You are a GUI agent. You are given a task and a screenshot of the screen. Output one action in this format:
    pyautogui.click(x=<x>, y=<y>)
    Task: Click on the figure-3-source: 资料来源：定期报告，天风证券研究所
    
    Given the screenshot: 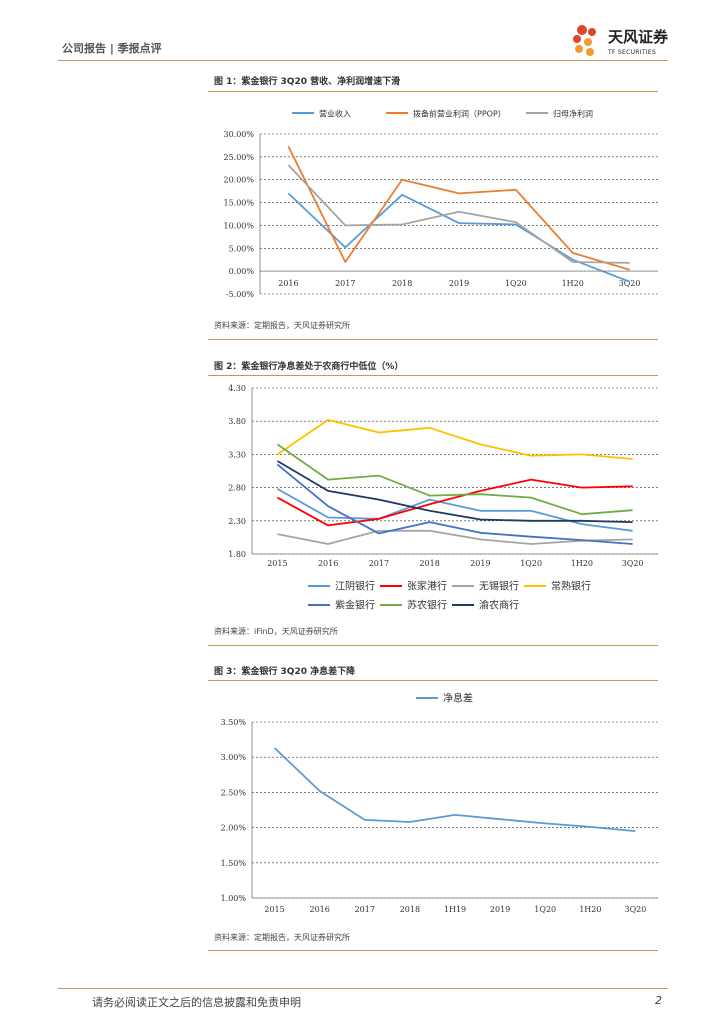 What is the action you would take?
    pyautogui.click(x=282, y=937)
    